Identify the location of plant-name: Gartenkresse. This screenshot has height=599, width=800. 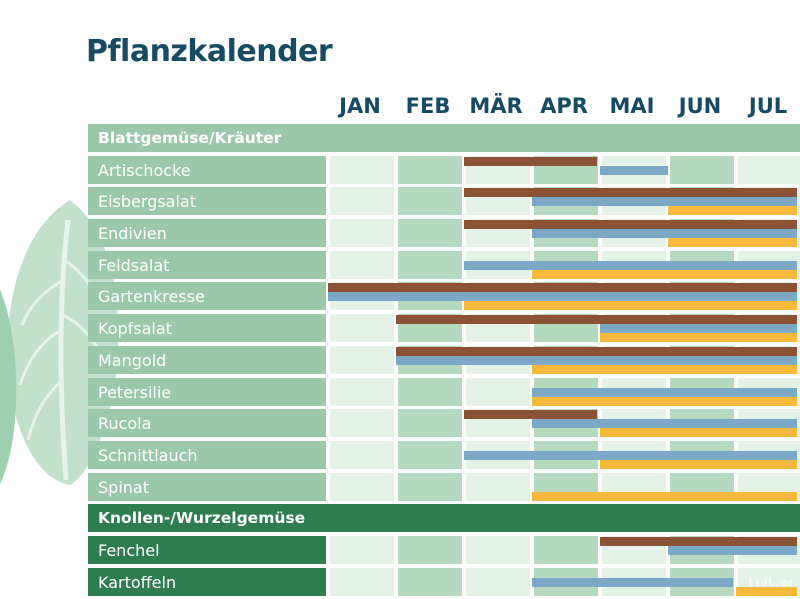
(151, 296).